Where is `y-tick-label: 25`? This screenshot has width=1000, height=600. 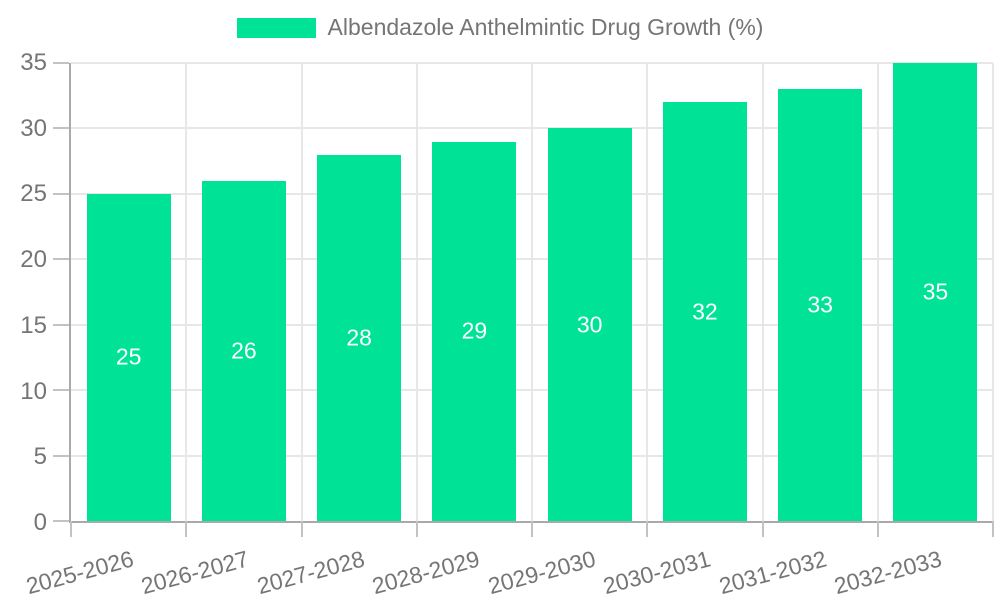
y-tick-label: 25 is located at coordinates (33, 194).